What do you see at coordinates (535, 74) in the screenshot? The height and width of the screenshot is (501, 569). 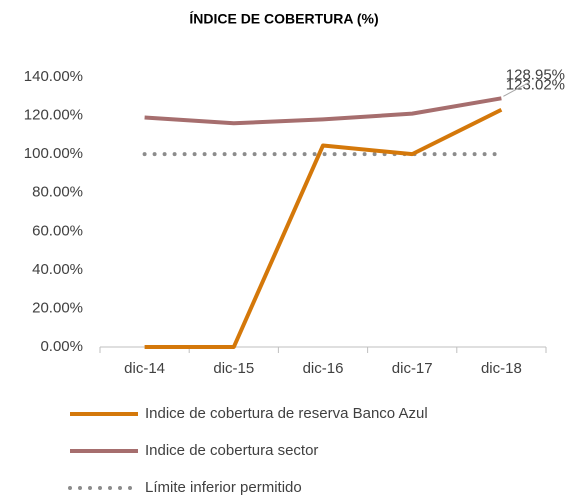 I see `data-label: 128.95%` at bounding box center [535, 74].